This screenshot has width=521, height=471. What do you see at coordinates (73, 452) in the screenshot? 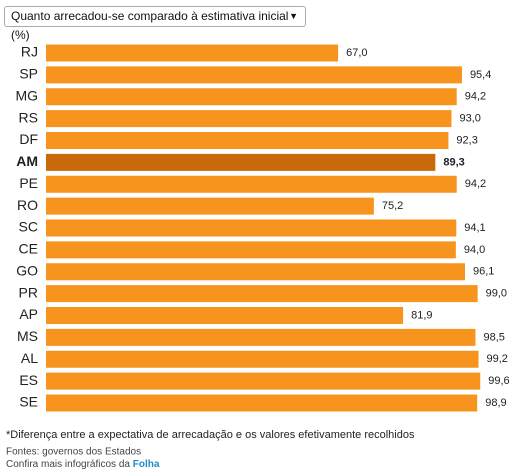
I see `source: Fontes: governos dos Estados` at bounding box center [73, 452].